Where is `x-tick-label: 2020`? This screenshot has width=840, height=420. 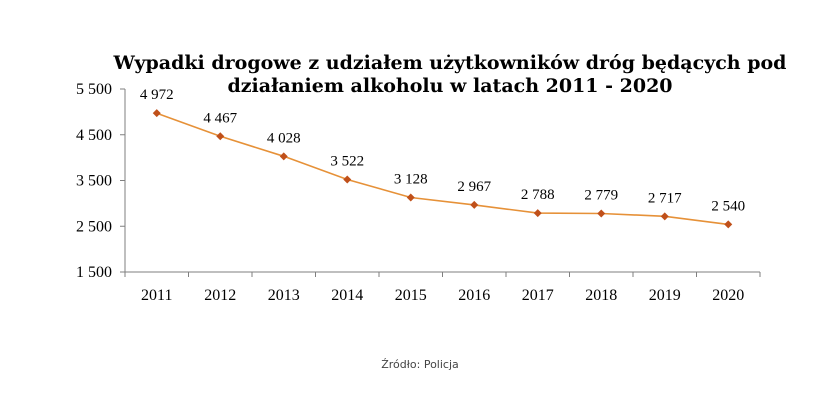 x-tick-label: 2020 is located at coordinates (728, 295).